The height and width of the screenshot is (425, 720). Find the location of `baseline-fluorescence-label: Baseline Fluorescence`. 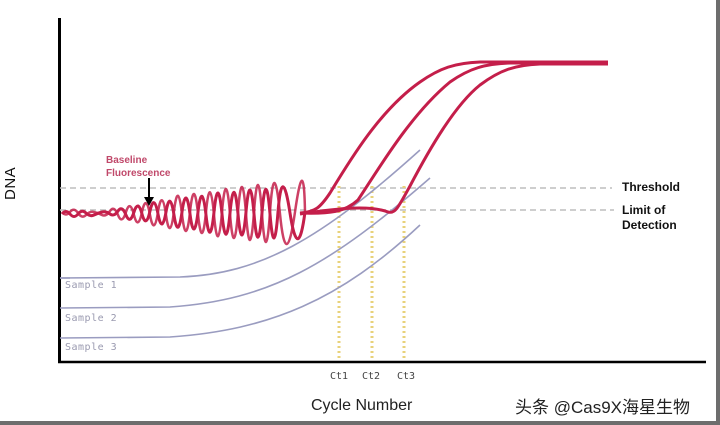

baseline-fluorescence-label: Baseline Fluorescence is located at coordinates (138, 167).